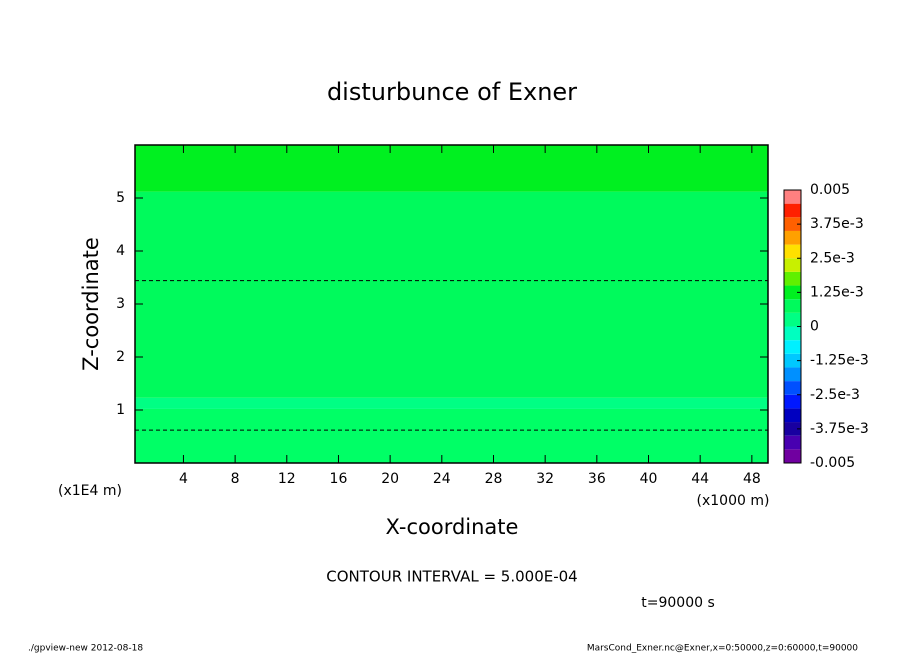 The width and height of the screenshot is (904, 654). I want to click on y-tick-label: 1, so click(120, 410).